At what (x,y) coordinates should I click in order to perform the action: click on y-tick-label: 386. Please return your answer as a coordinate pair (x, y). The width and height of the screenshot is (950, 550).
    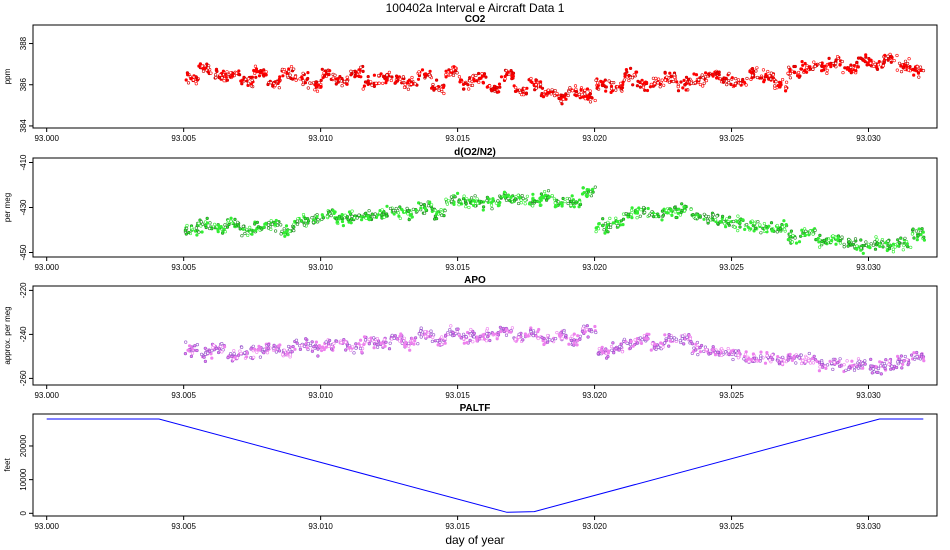
    Looking at the image, I should click on (23, 85).